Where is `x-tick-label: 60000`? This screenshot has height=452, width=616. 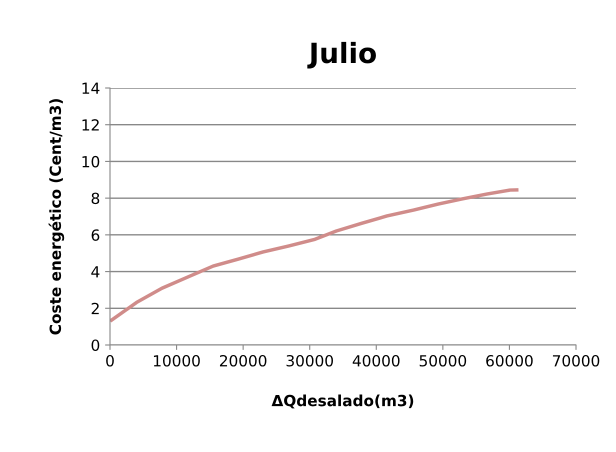 x-tick-label: 60000 is located at coordinates (509, 360).